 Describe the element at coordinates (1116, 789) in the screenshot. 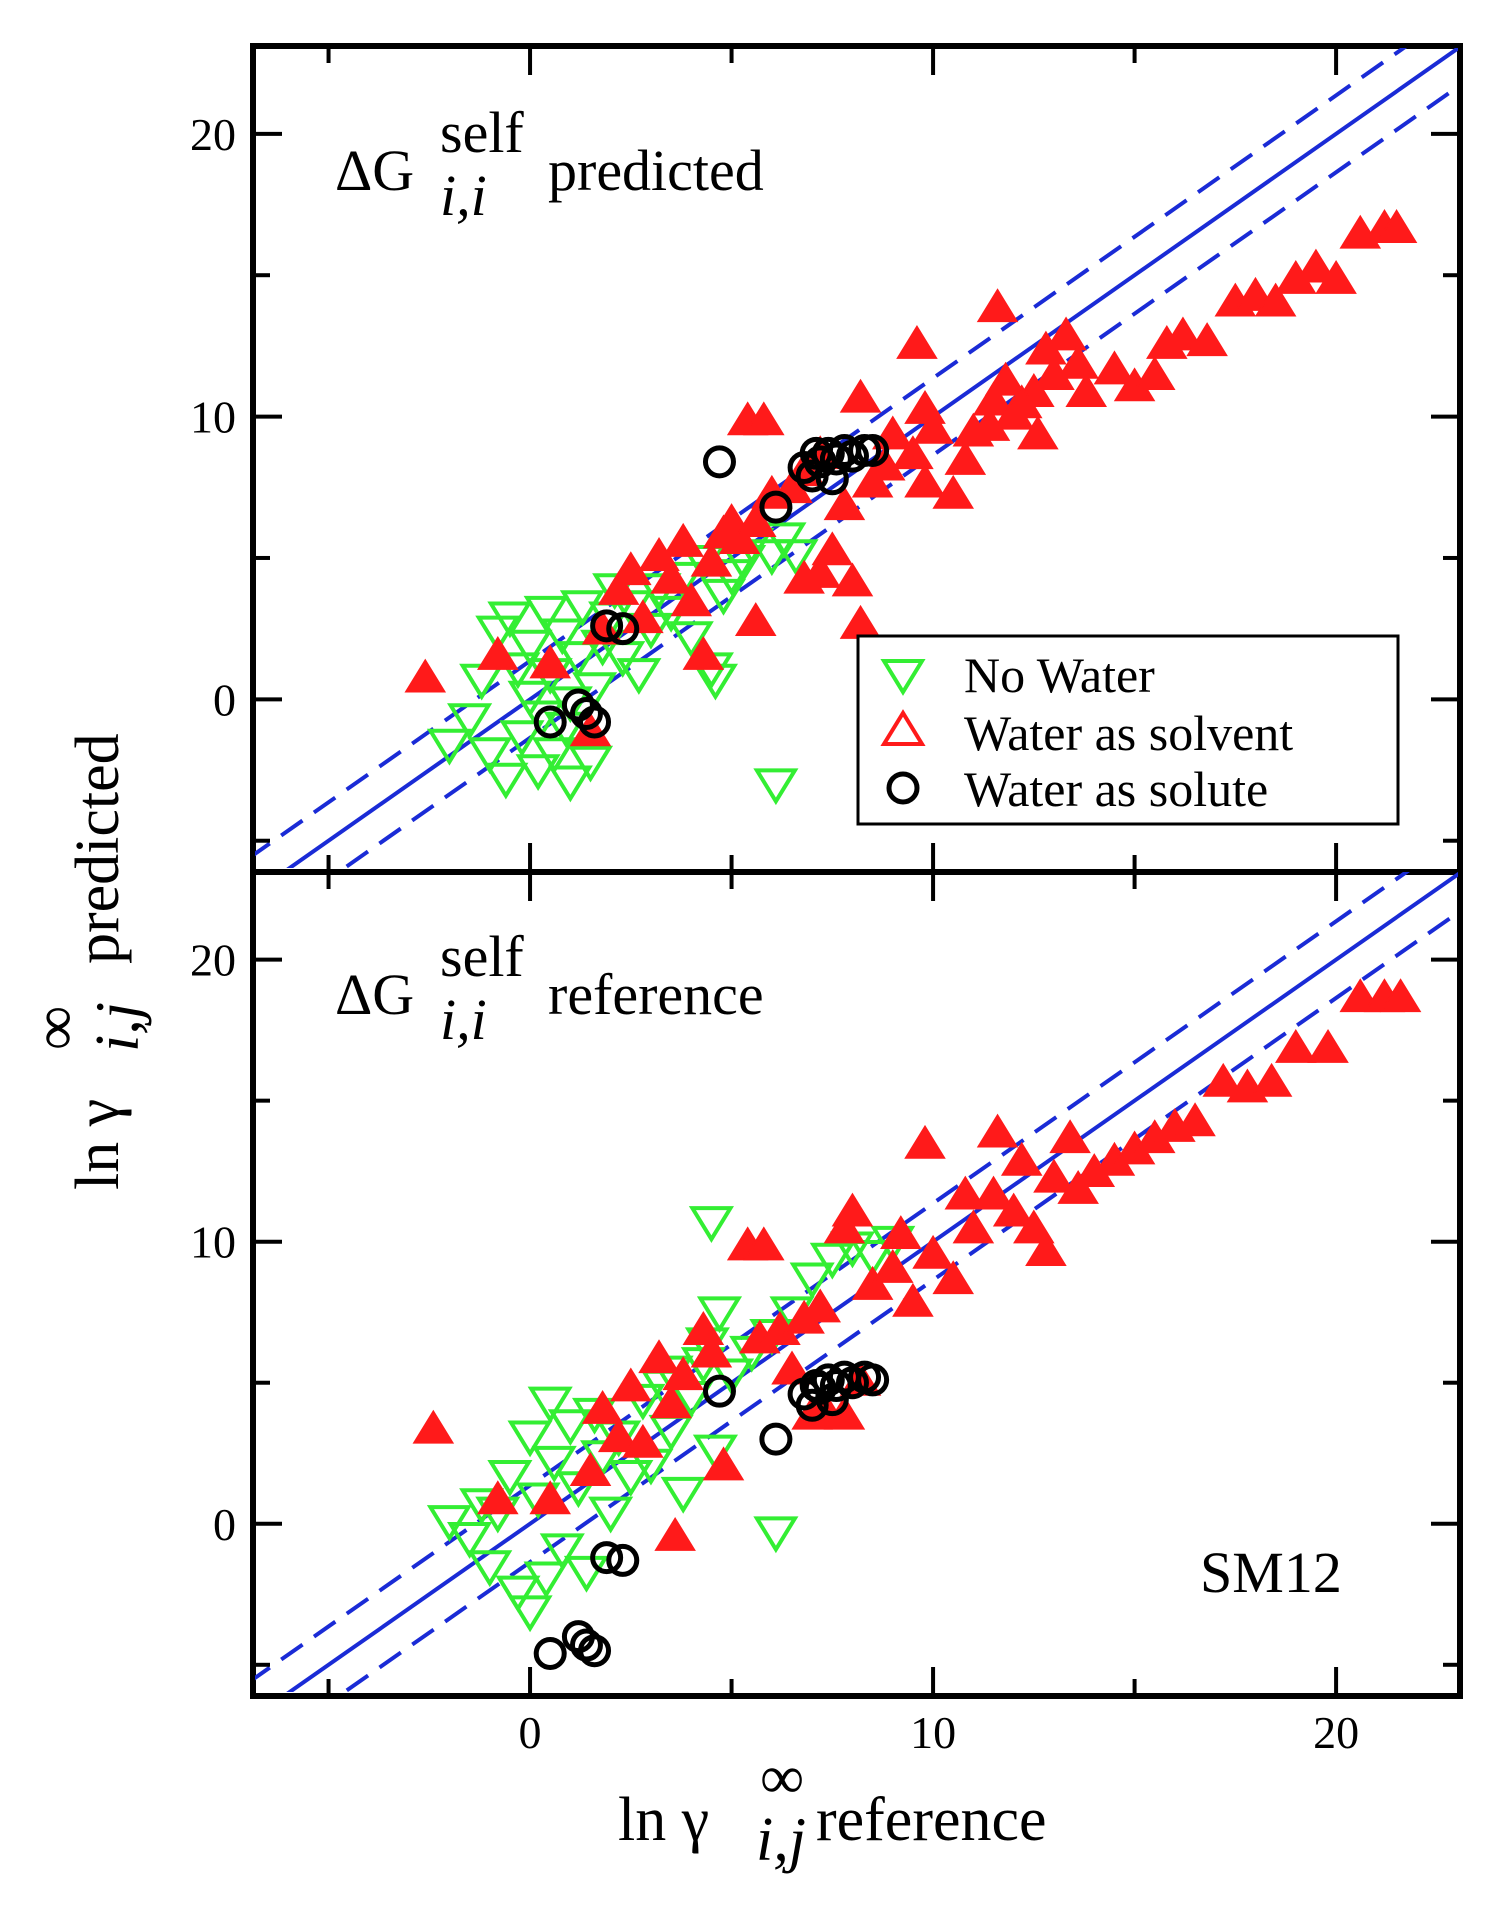

I see `legend-label-water-as-solute: Water as solute` at that location.